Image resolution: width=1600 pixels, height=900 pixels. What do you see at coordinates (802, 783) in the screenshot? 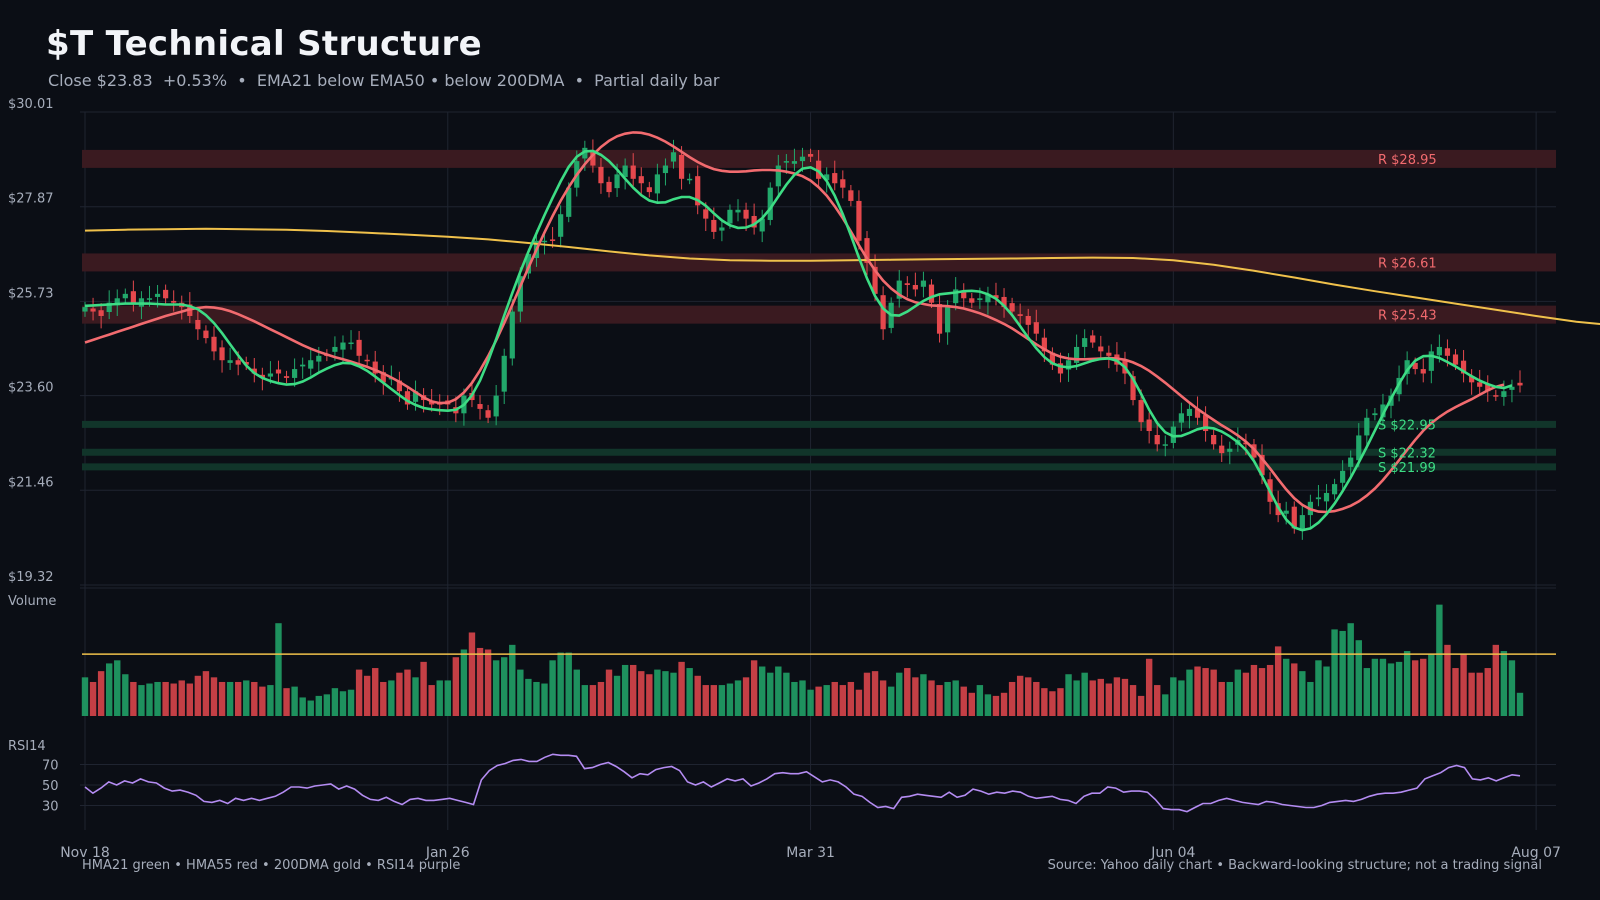
I see `rsi-line` at bounding box center [802, 783].